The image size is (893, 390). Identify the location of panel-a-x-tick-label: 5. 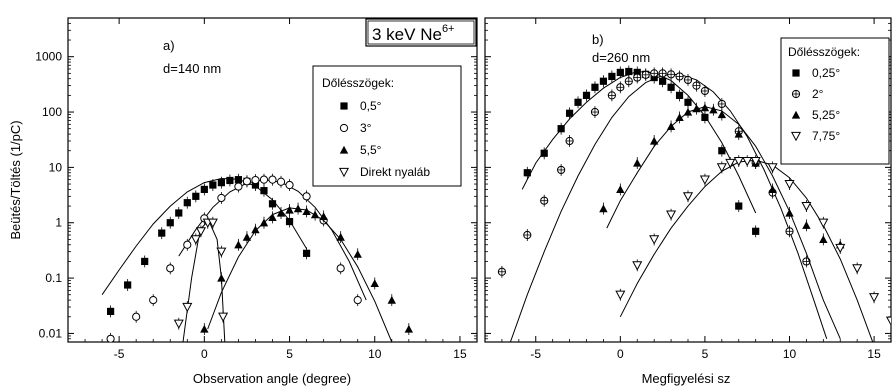
(289, 354).